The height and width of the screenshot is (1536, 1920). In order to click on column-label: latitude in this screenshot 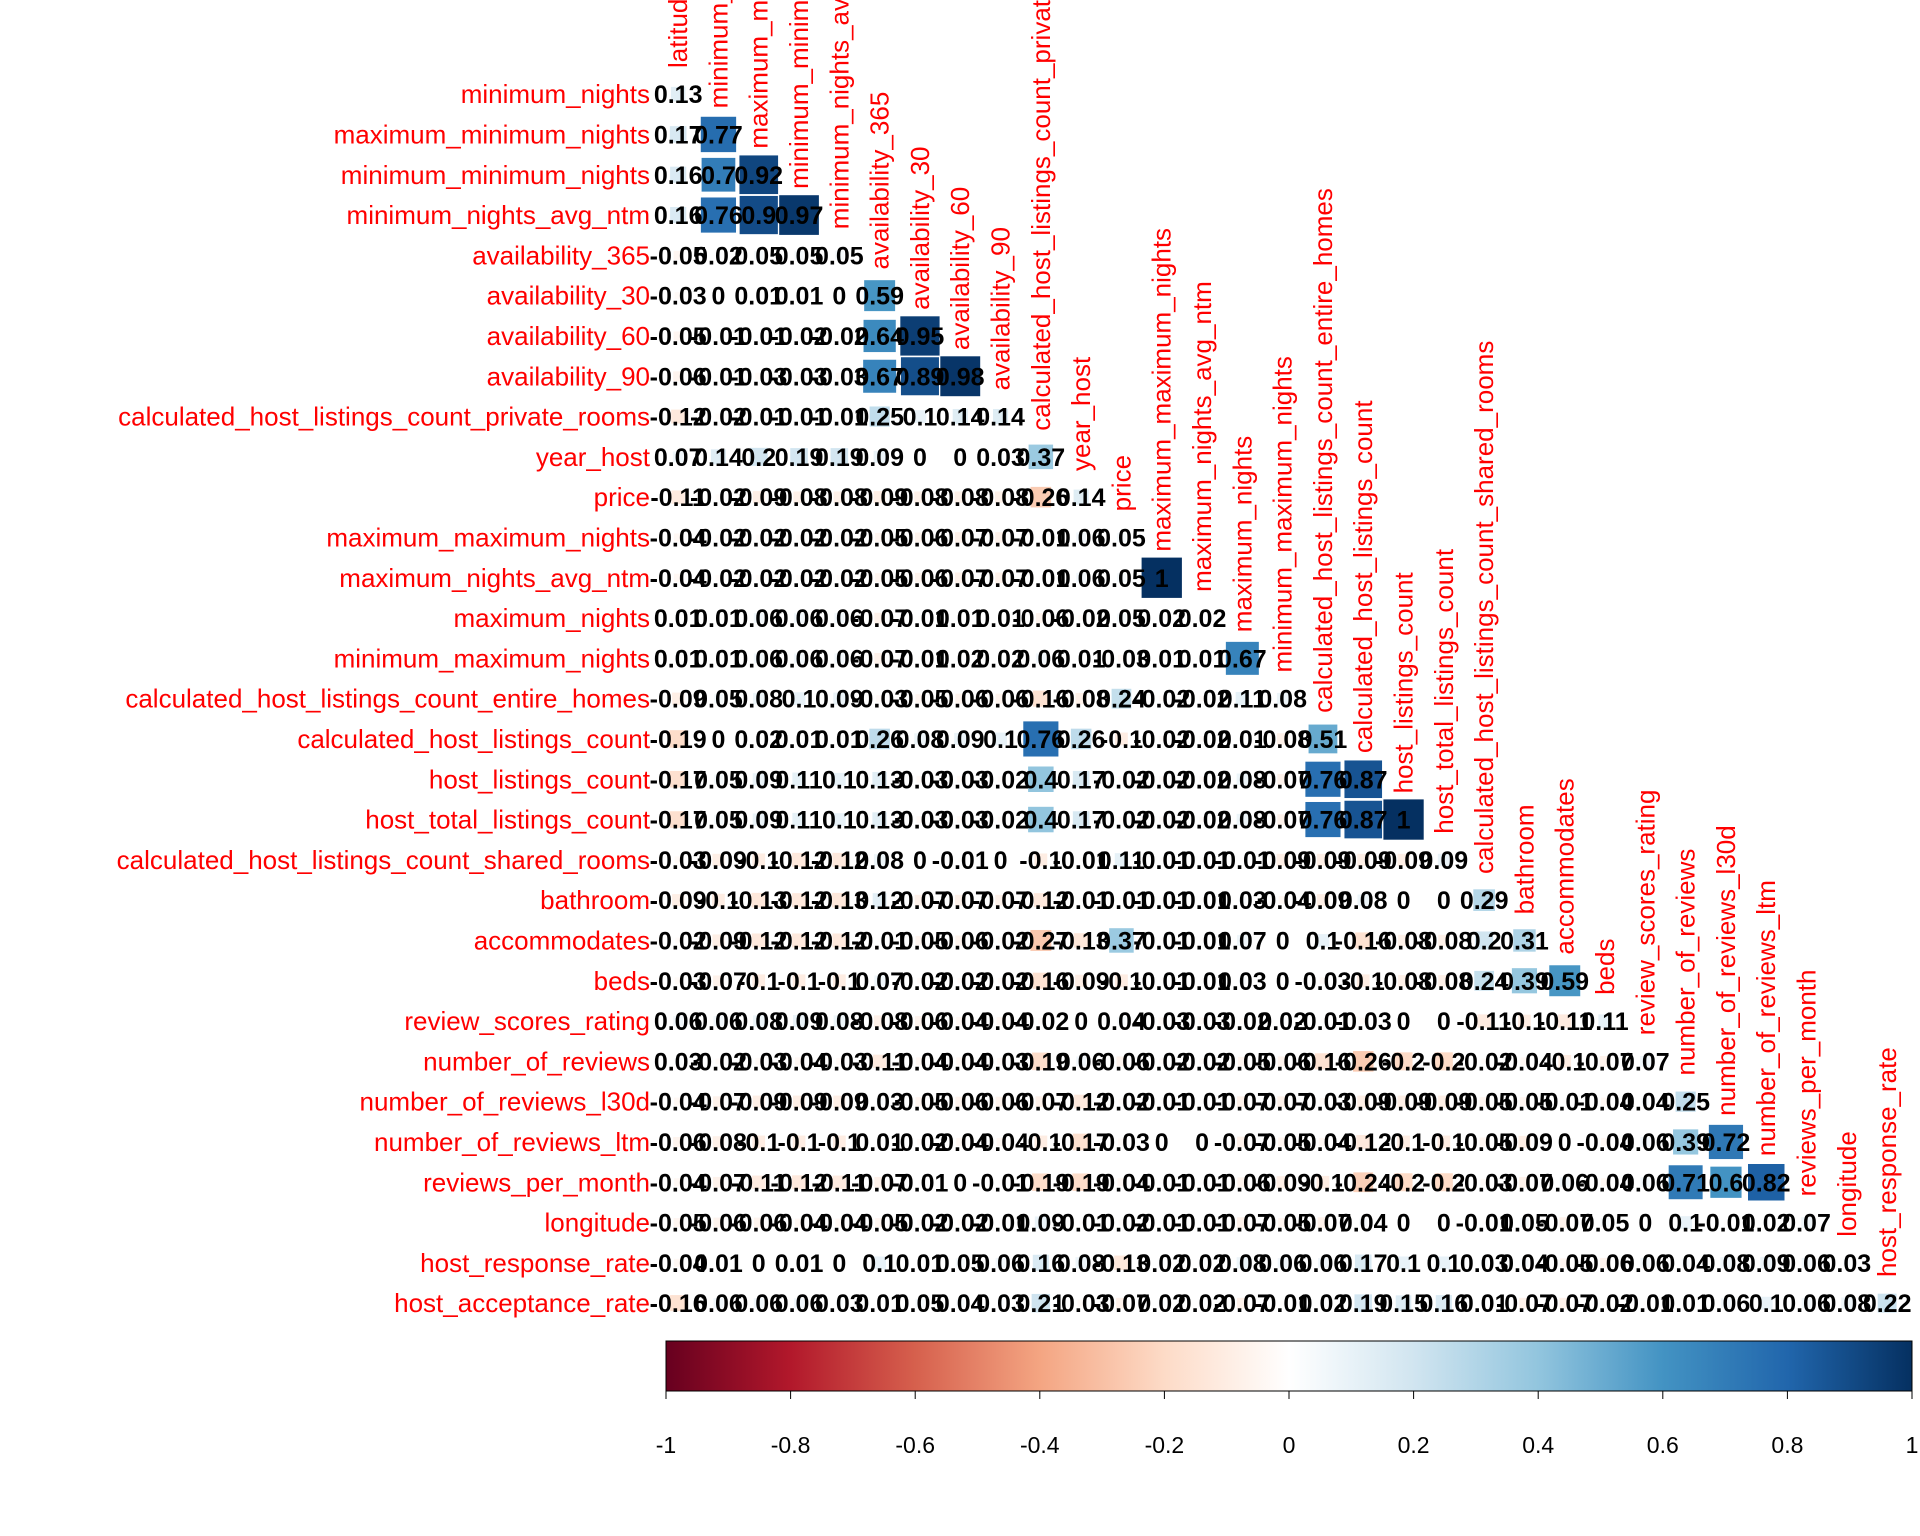, I will do `click(678, 34)`.